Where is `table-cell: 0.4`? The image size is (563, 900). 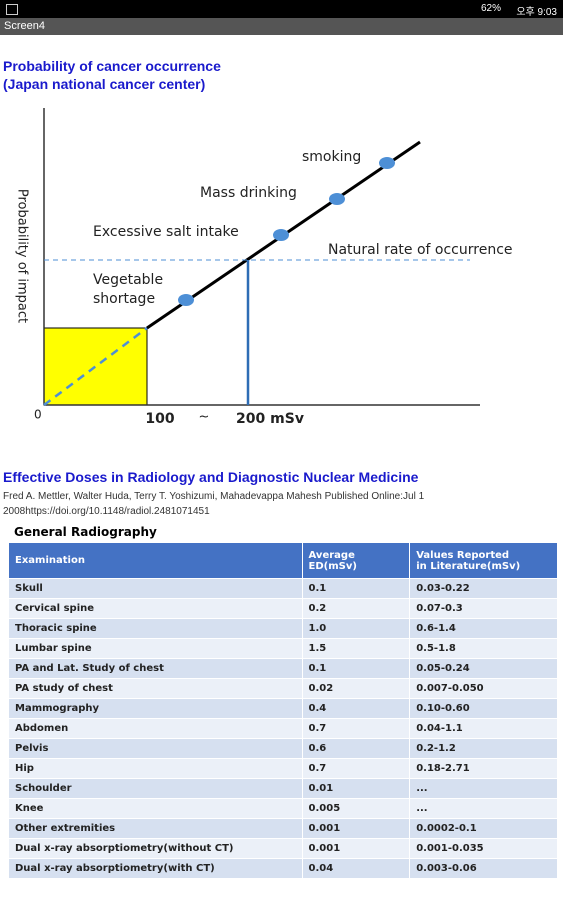
table-cell: 0.4 is located at coordinates (356, 708).